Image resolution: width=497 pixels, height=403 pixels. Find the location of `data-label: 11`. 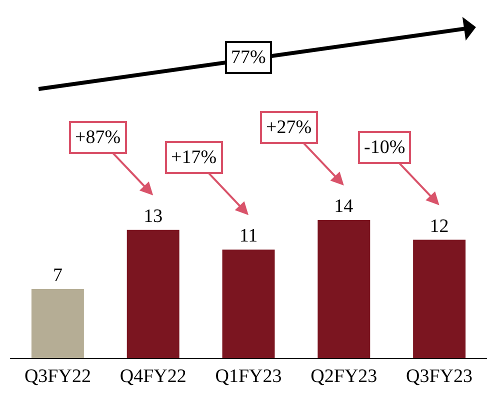

data-label: 11 is located at coordinates (248, 236).